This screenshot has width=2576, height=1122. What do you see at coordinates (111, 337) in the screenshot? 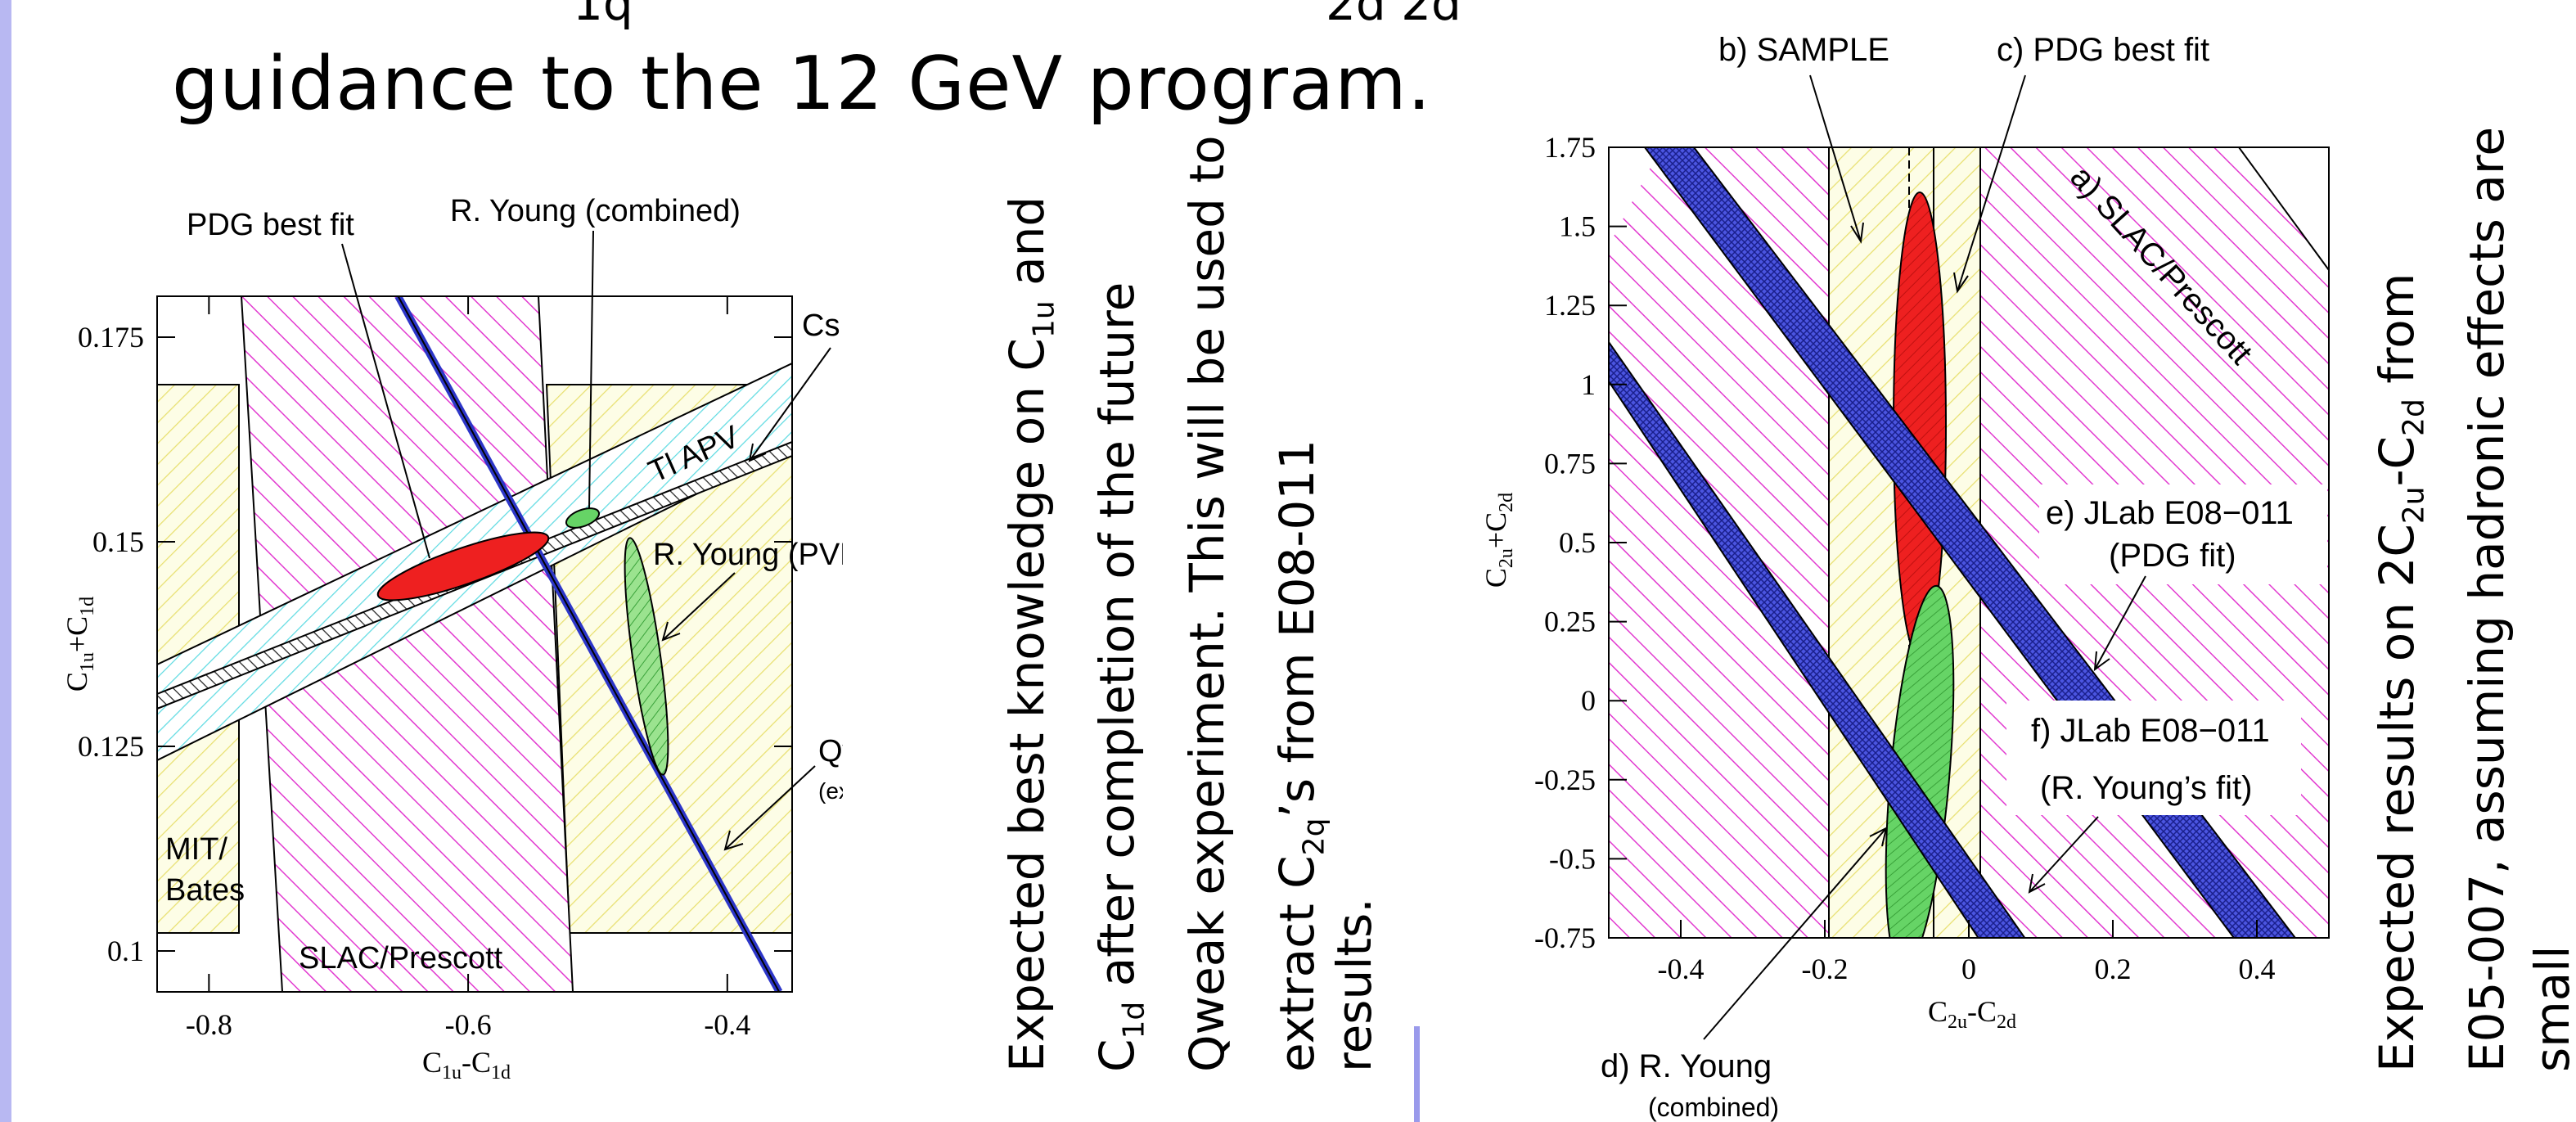
I see `chart1-y-tick-label: 0.175` at bounding box center [111, 337].